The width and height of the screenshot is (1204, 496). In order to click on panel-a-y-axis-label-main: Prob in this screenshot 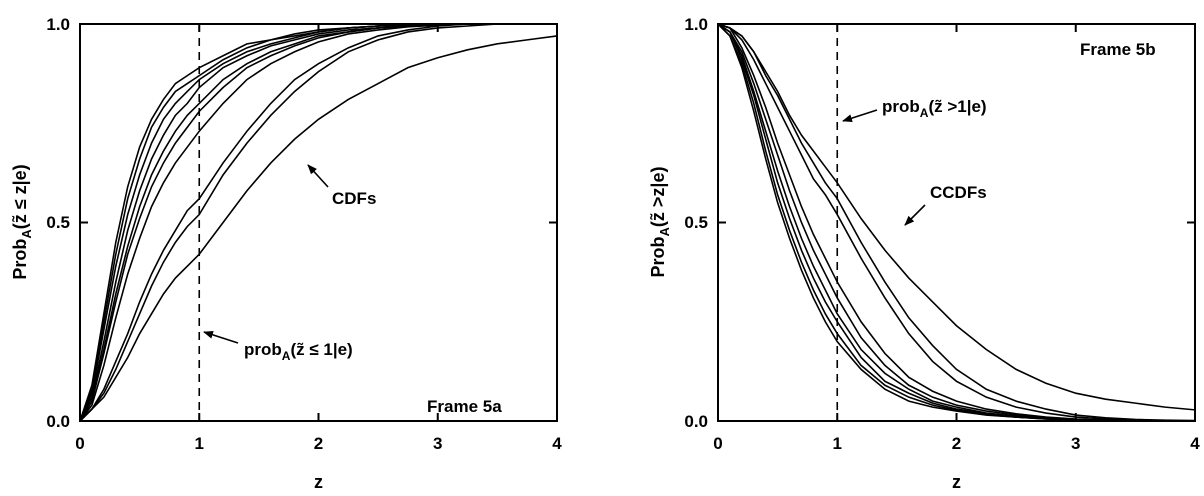, I will do `click(20, 259)`.